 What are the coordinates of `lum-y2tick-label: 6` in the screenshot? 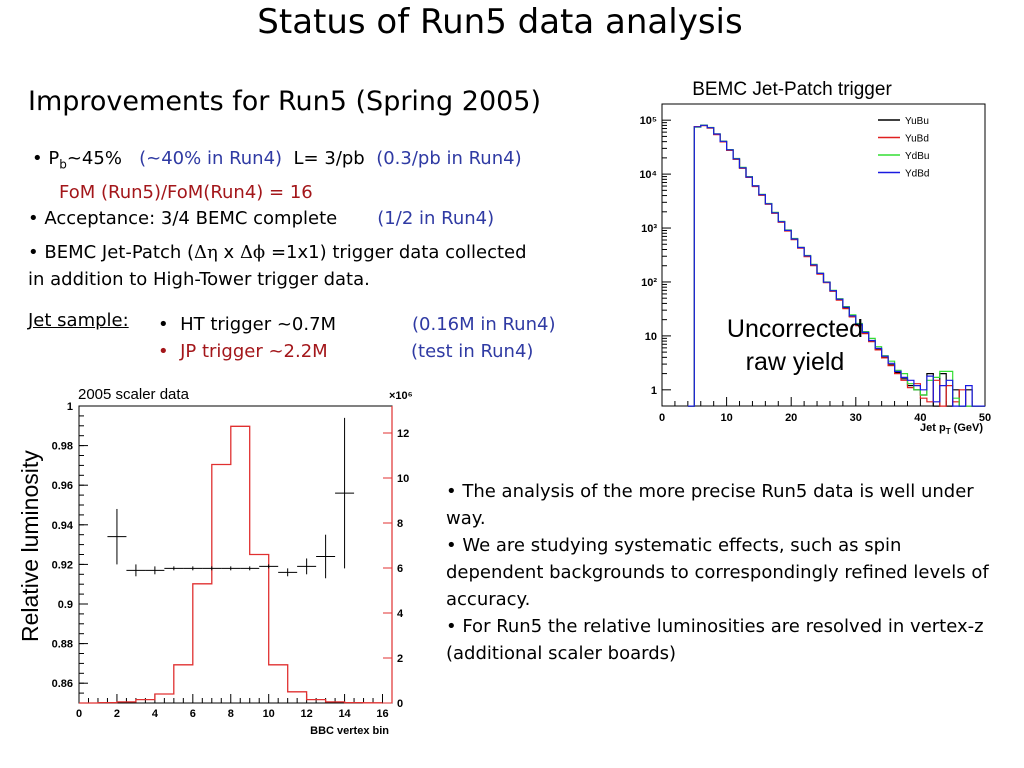 It's located at (400, 569).